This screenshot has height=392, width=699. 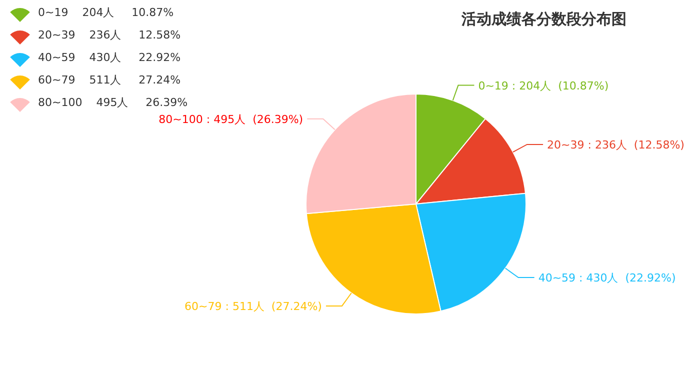 I want to click on chart-title: 活动成绩各分数段分布图, so click(x=543, y=19).